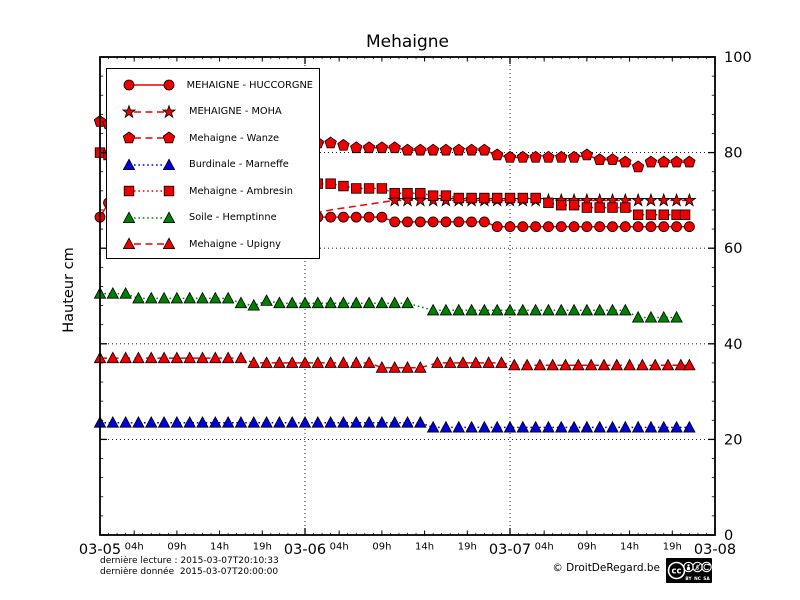 The width and height of the screenshot is (800, 600). What do you see at coordinates (586, 547) in the screenshot?
I see `x-tick-label-hour: 09h` at bounding box center [586, 547].